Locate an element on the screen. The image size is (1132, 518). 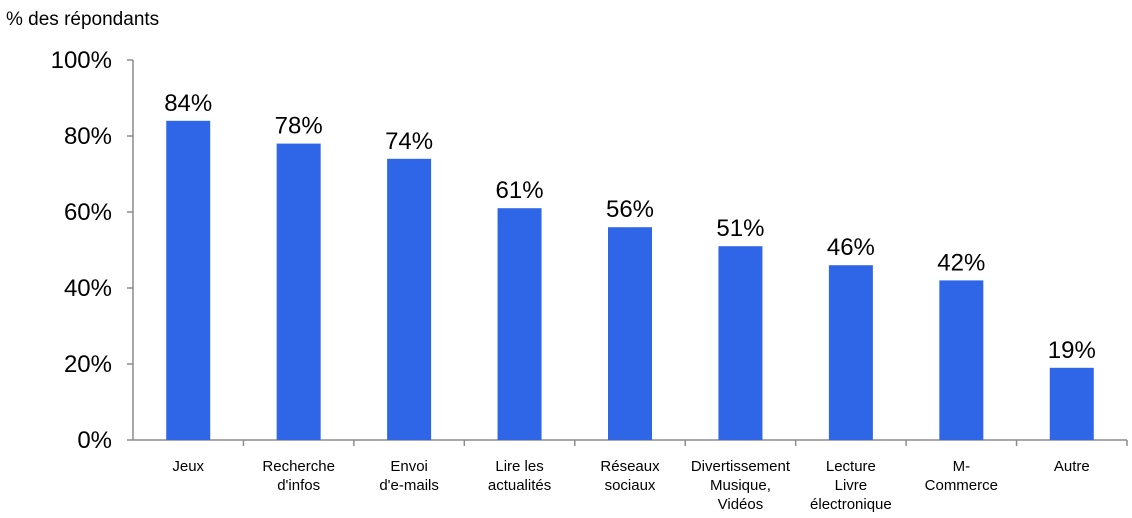
category-label: Autre is located at coordinates (1072, 466).